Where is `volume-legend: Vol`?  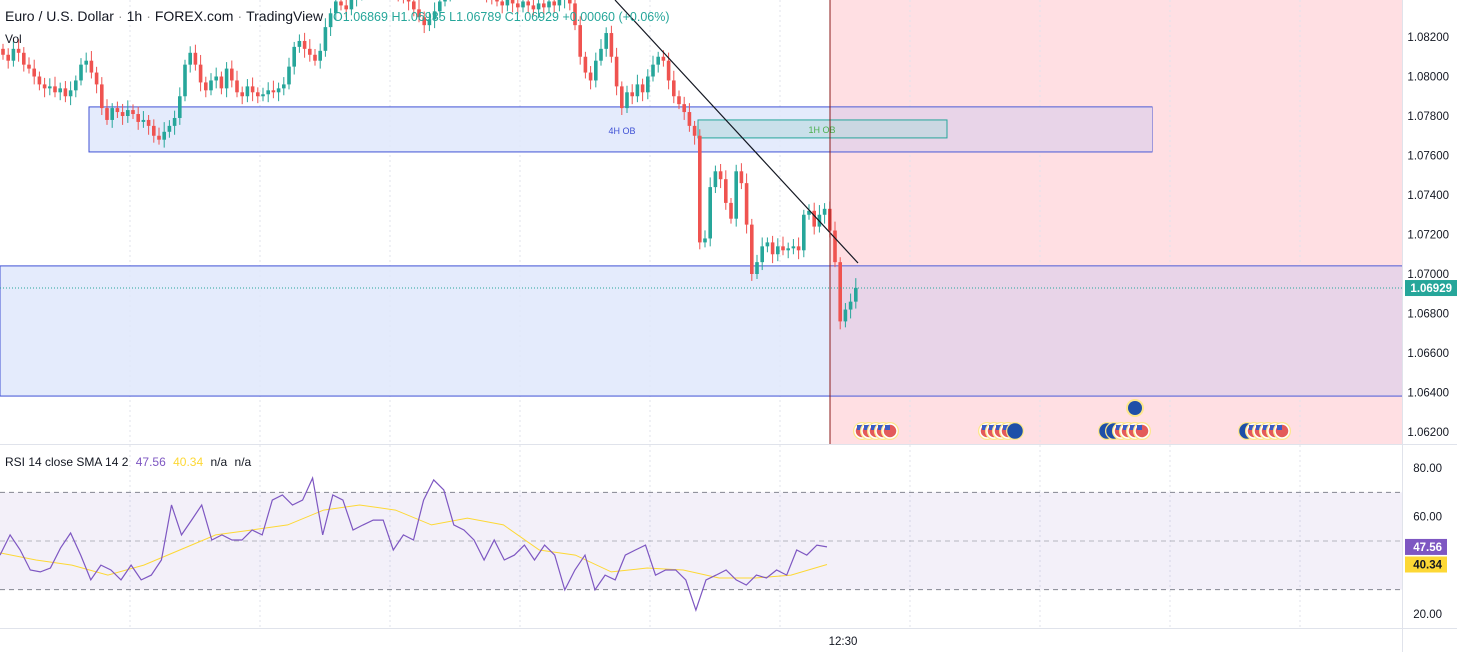
volume-legend: Vol is located at coordinates (13, 39).